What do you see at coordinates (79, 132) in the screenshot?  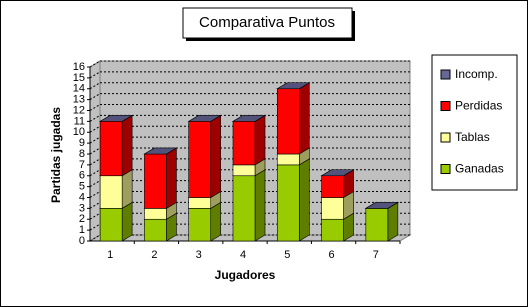 I see `y-tick-label: 10` at bounding box center [79, 132].